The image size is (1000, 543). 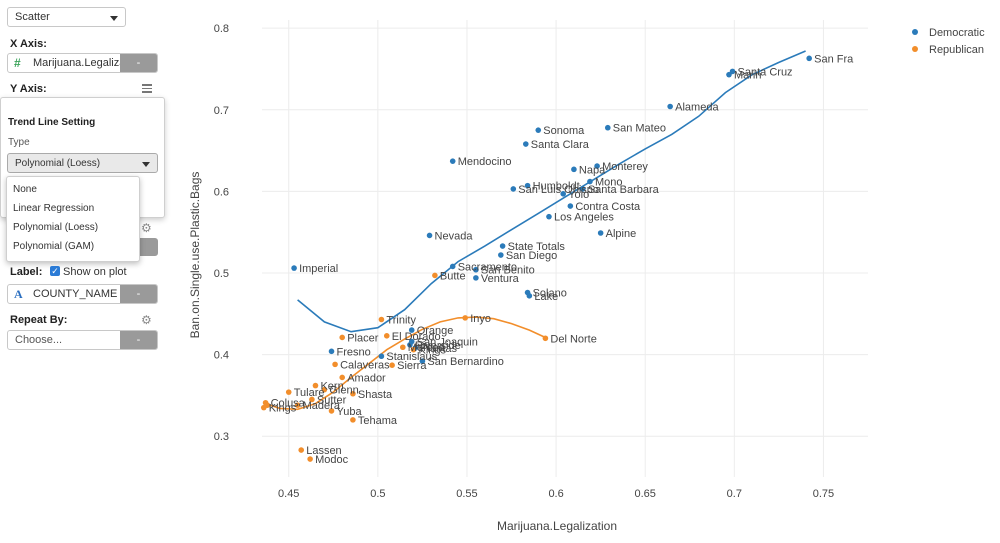 What do you see at coordinates (948, 41) in the screenshot?
I see `legend: Democratic Republican` at bounding box center [948, 41].